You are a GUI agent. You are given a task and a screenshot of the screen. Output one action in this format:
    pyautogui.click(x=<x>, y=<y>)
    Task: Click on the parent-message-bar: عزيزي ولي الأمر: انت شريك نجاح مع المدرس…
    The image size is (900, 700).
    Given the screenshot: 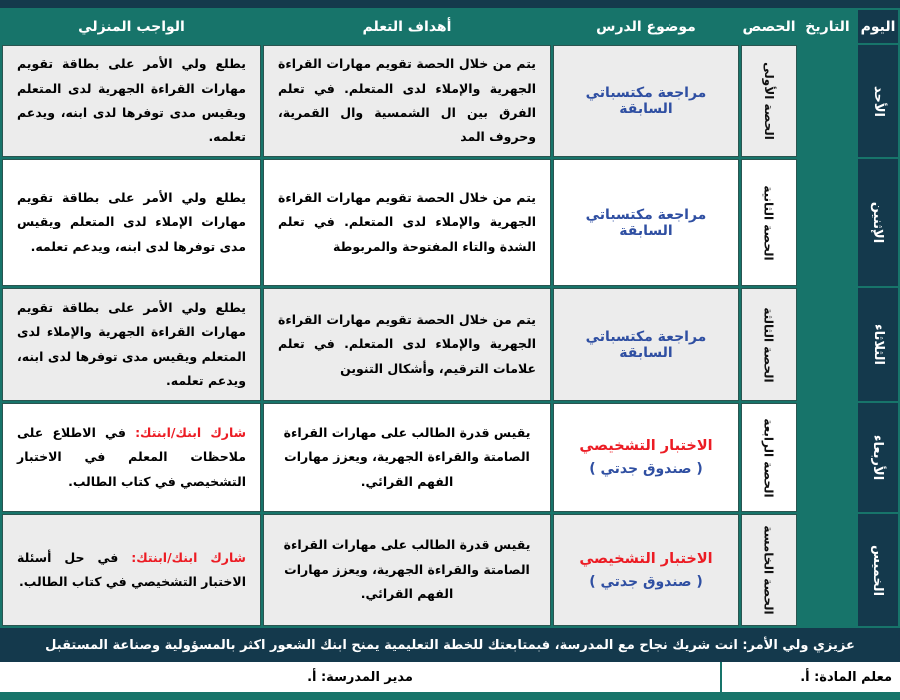 What is the action you would take?
    pyautogui.click(x=450, y=645)
    